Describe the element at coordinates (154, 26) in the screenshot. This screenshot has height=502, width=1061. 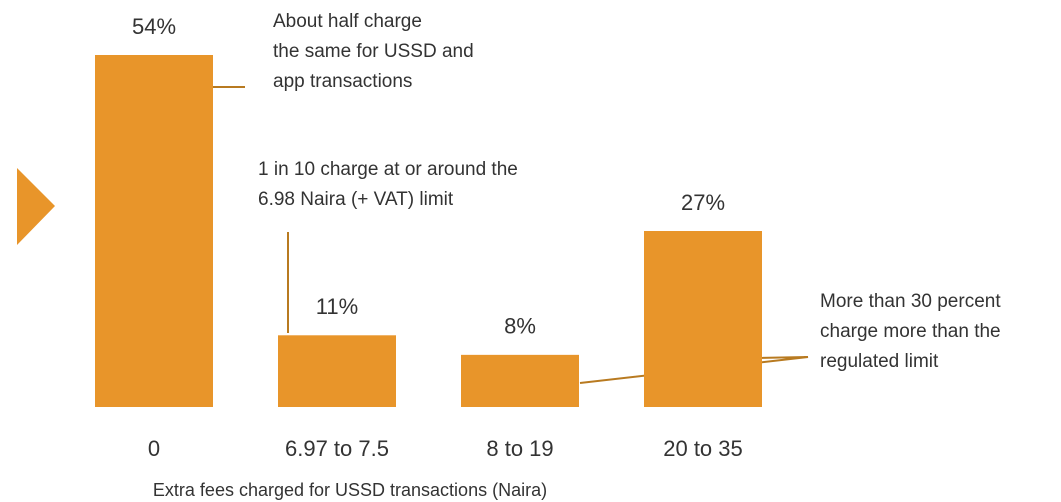
I see `value-label: 54%` at that location.